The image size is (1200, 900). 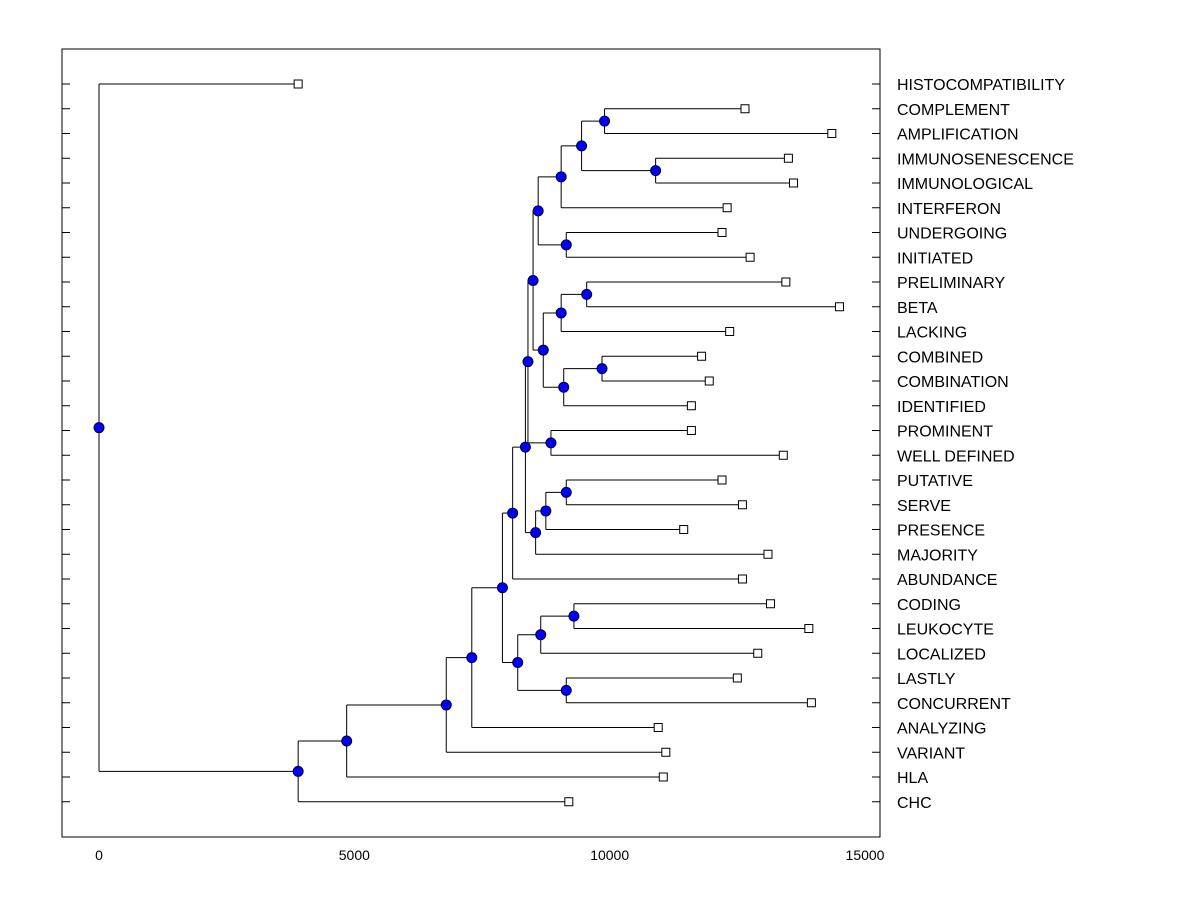 I want to click on leaf-label: PRELIMINARY, so click(x=951, y=283).